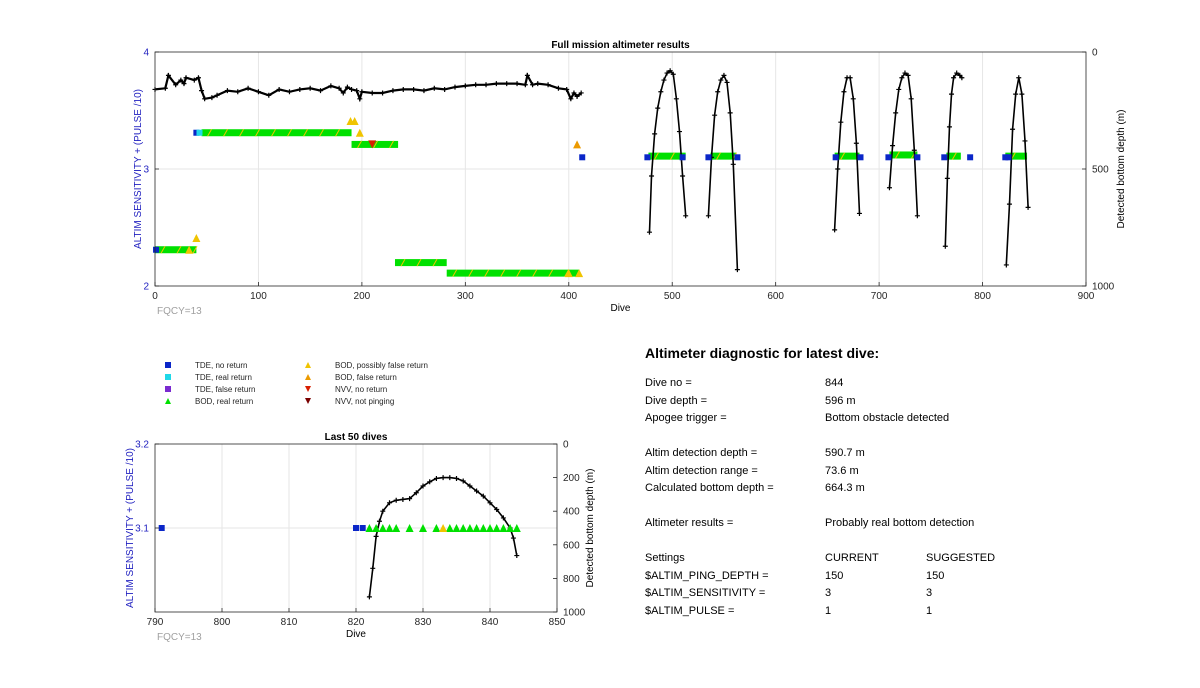  I want to click on y-tick-label: 3, so click(146, 170).